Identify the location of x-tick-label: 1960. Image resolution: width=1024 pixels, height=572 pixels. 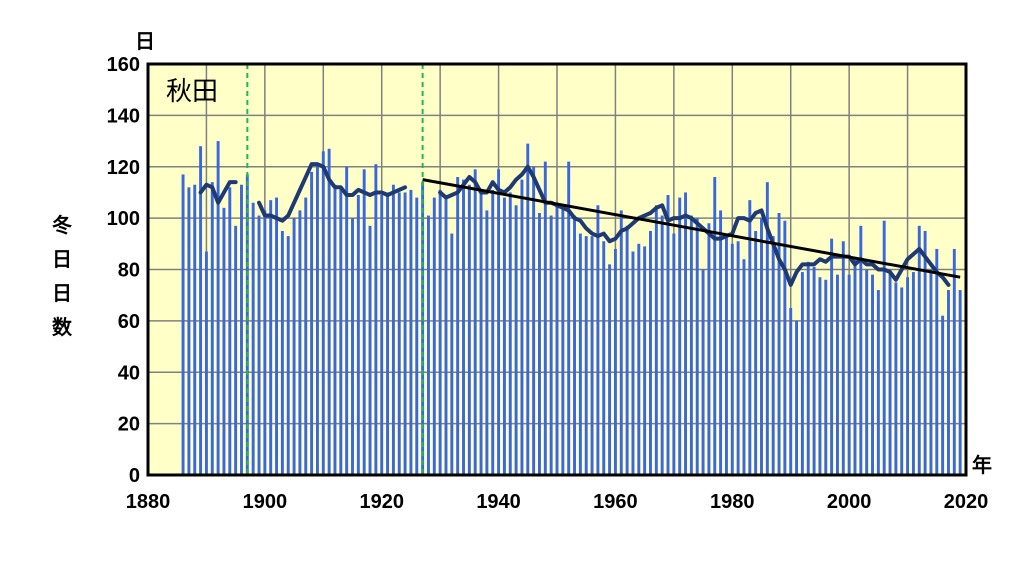
(615, 502).